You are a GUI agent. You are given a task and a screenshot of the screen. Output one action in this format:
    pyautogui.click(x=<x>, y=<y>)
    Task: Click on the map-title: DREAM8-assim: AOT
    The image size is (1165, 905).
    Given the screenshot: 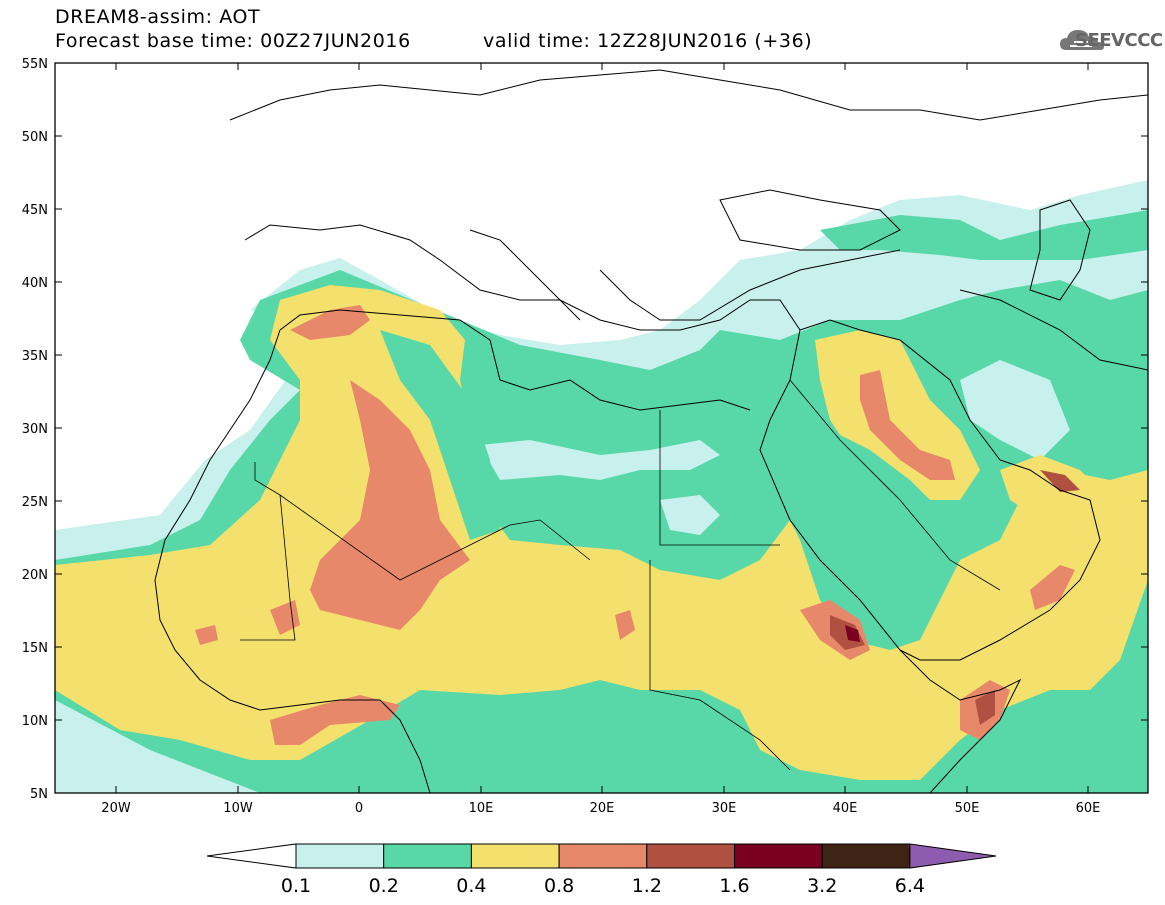 What is the action you would take?
    pyautogui.click(x=158, y=17)
    